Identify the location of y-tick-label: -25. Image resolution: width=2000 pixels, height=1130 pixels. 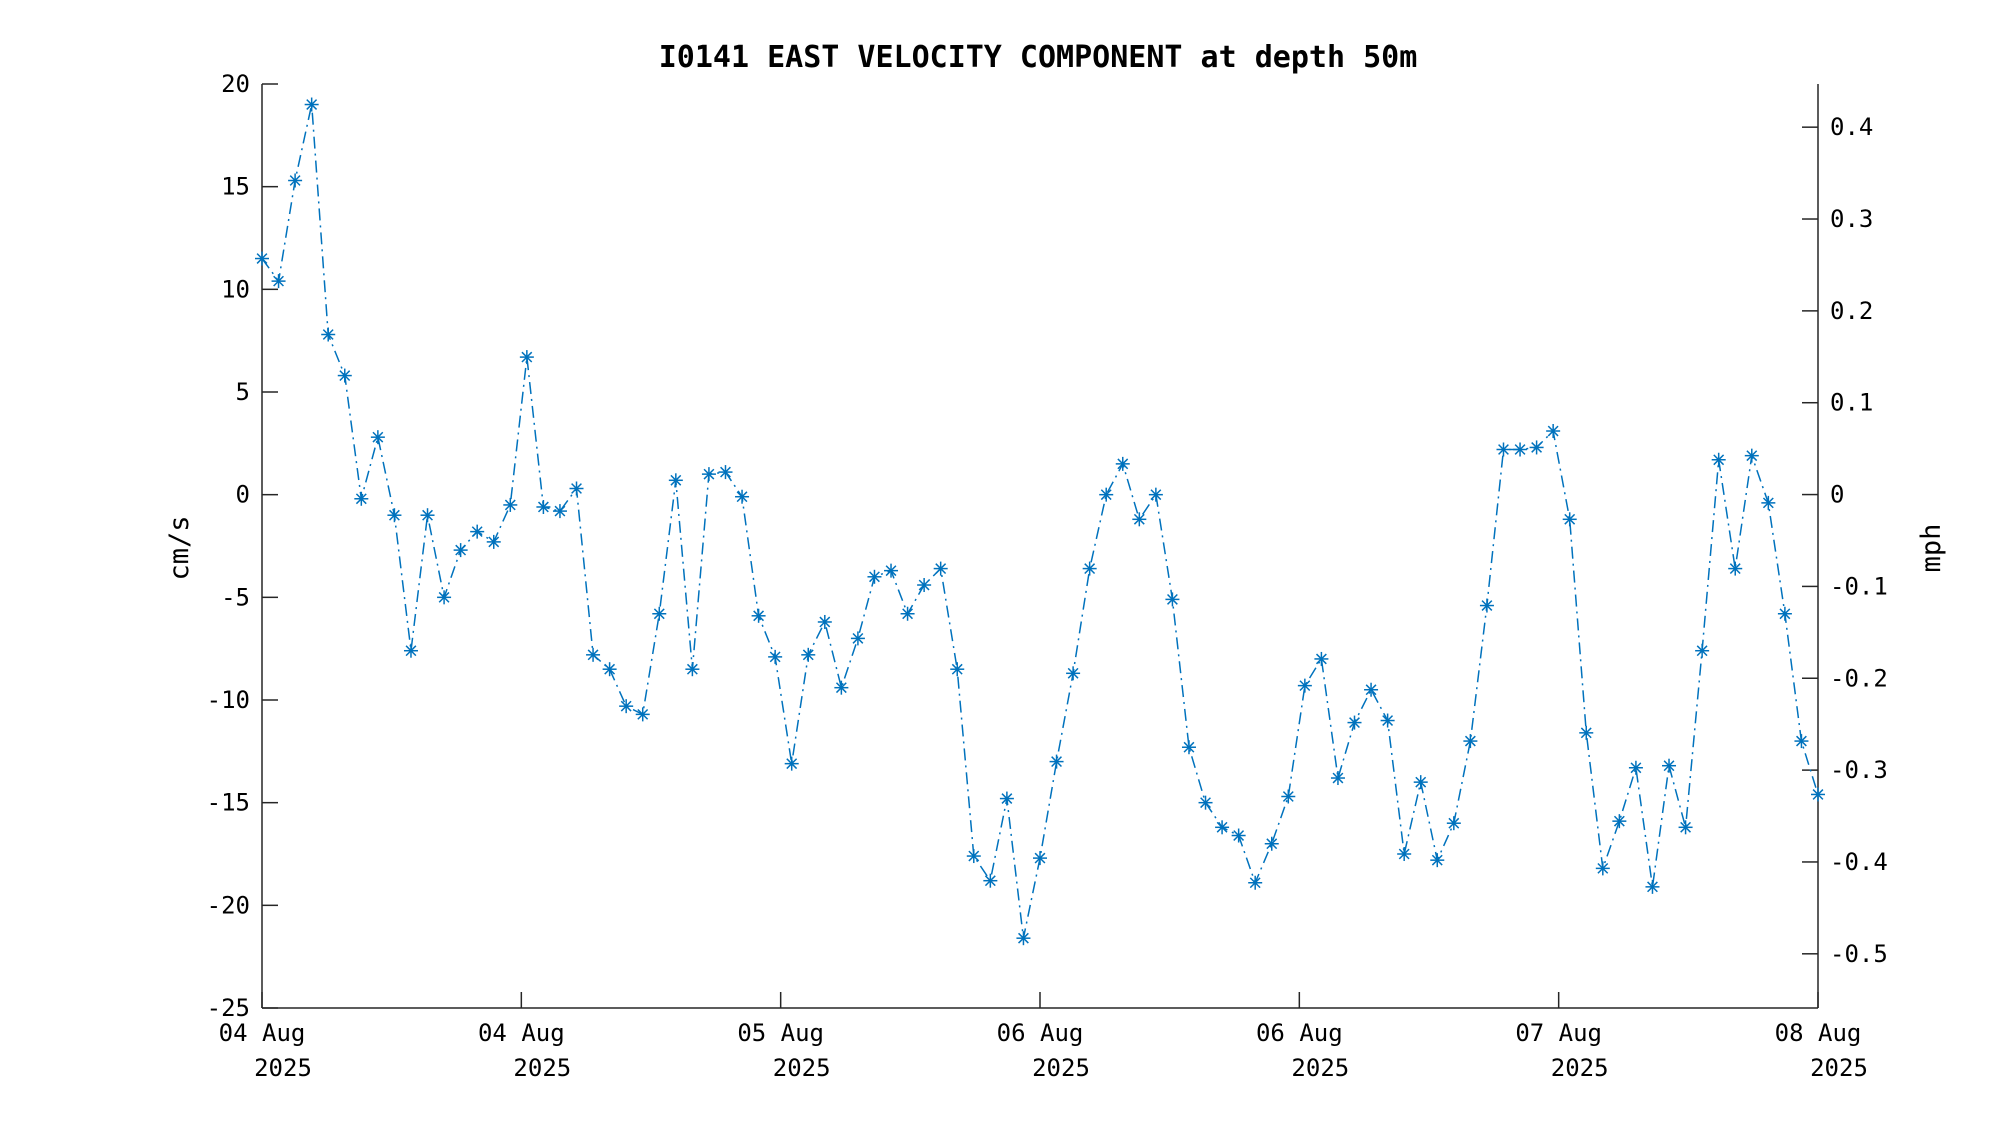
(228, 1008).